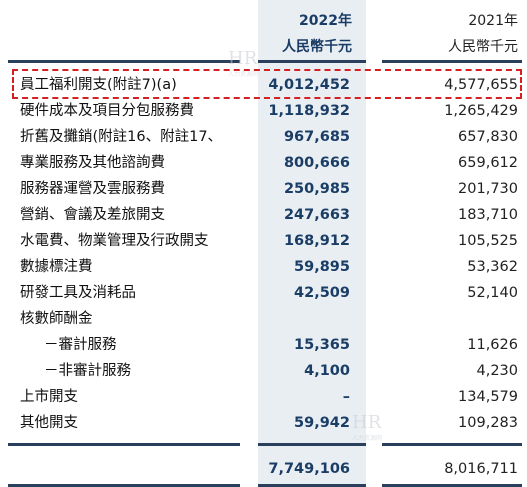  Describe the element at coordinates (316, 137) in the screenshot. I see `value-2022: 967,685` at that location.